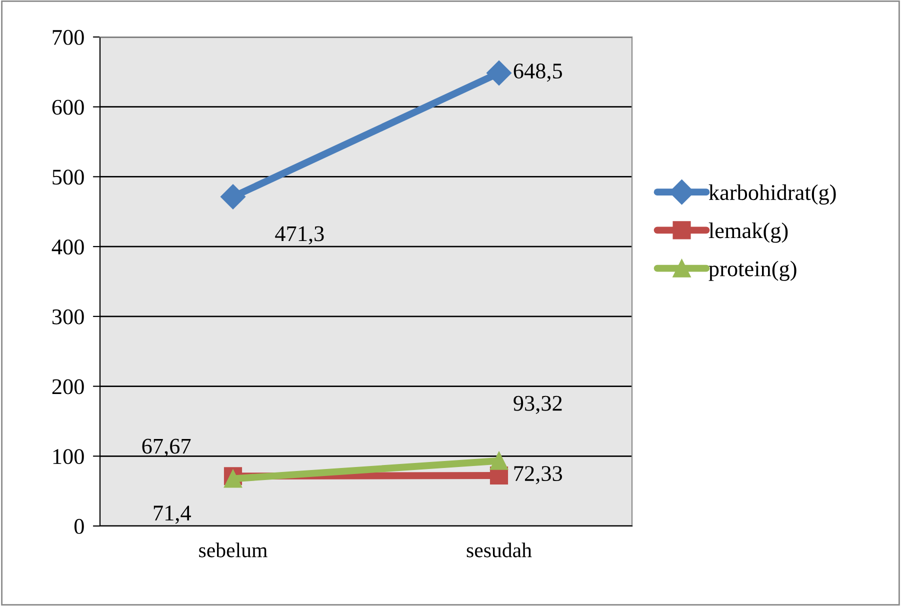 This screenshot has width=901, height=606. What do you see at coordinates (79, 526) in the screenshot?
I see `y-tick-label: 0` at bounding box center [79, 526].